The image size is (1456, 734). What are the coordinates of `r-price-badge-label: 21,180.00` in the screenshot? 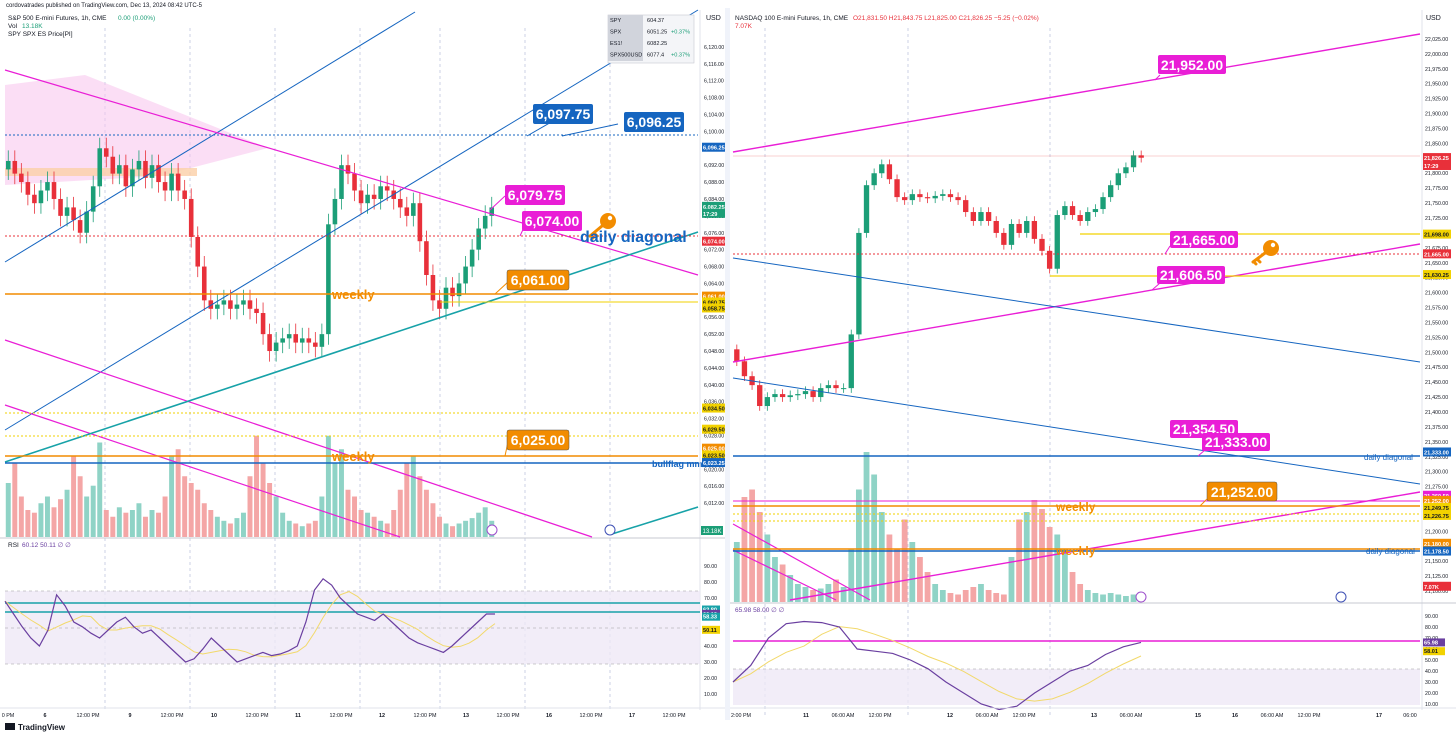 It's located at (1436, 545).